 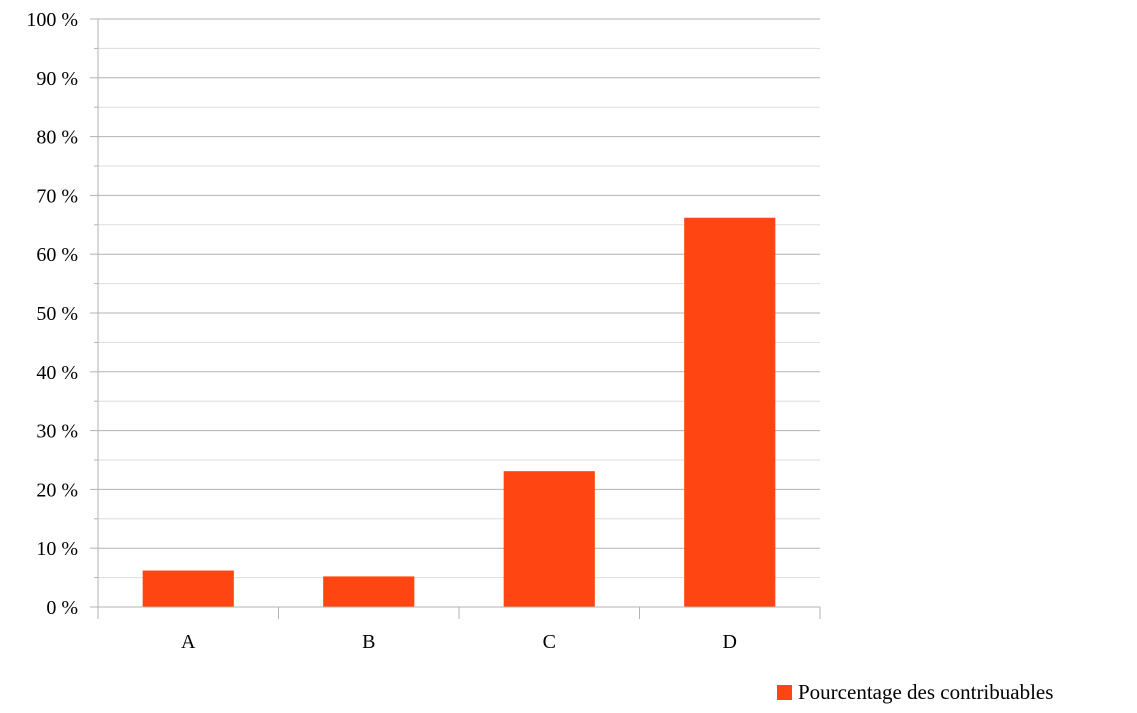 What do you see at coordinates (188, 642) in the screenshot?
I see `x-axis-tick-label: A` at bounding box center [188, 642].